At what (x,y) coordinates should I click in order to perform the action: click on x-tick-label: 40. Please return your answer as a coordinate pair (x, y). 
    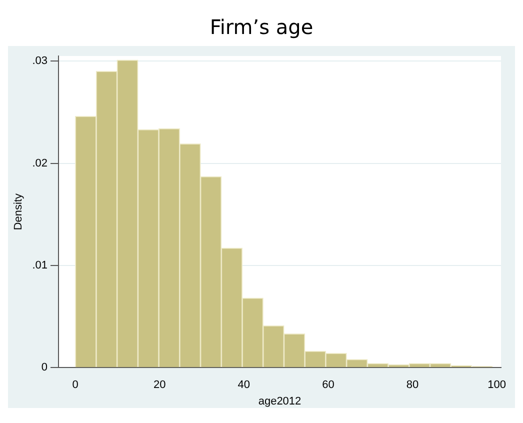
    Looking at the image, I should click on (244, 385).